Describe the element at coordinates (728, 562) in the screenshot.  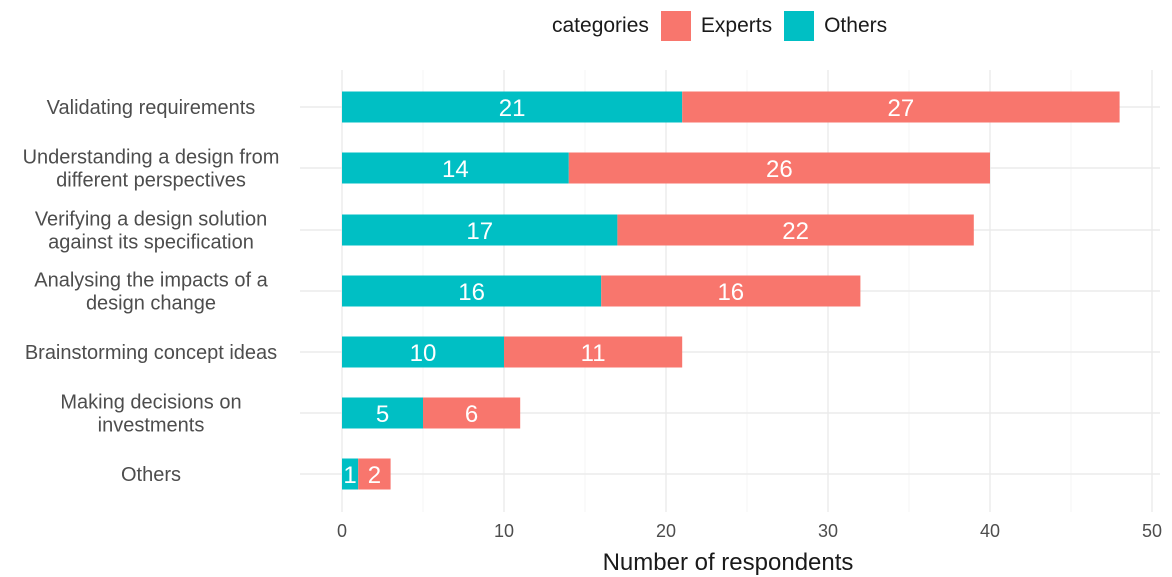
I see `x-axis-title: Number of respondents` at that location.